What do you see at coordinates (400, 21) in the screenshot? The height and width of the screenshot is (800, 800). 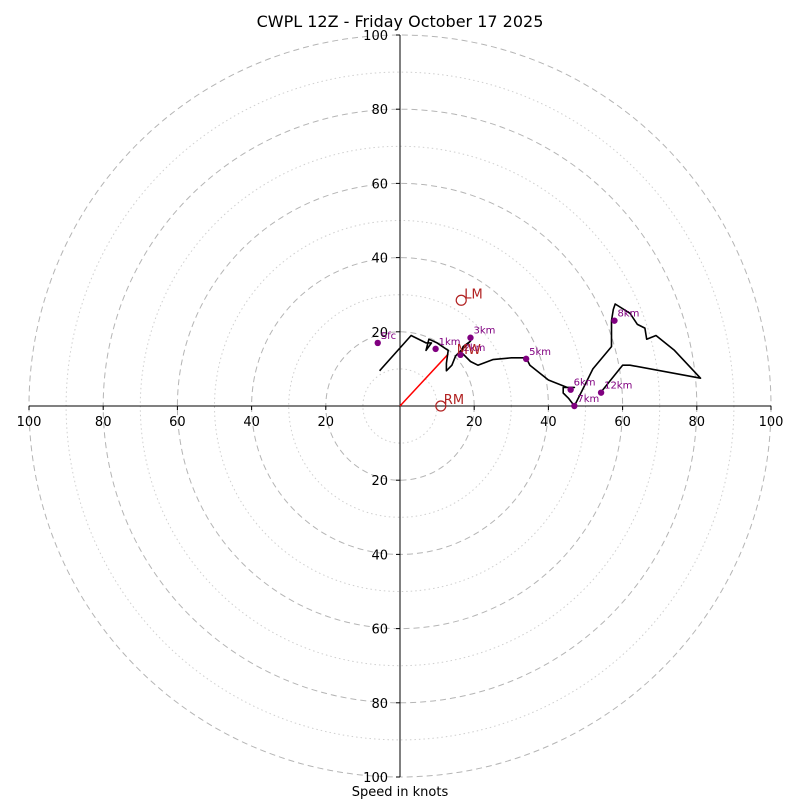 I see `chart-title: CWPL 12Z - Friday October 17 2025` at bounding box center [400, 21].